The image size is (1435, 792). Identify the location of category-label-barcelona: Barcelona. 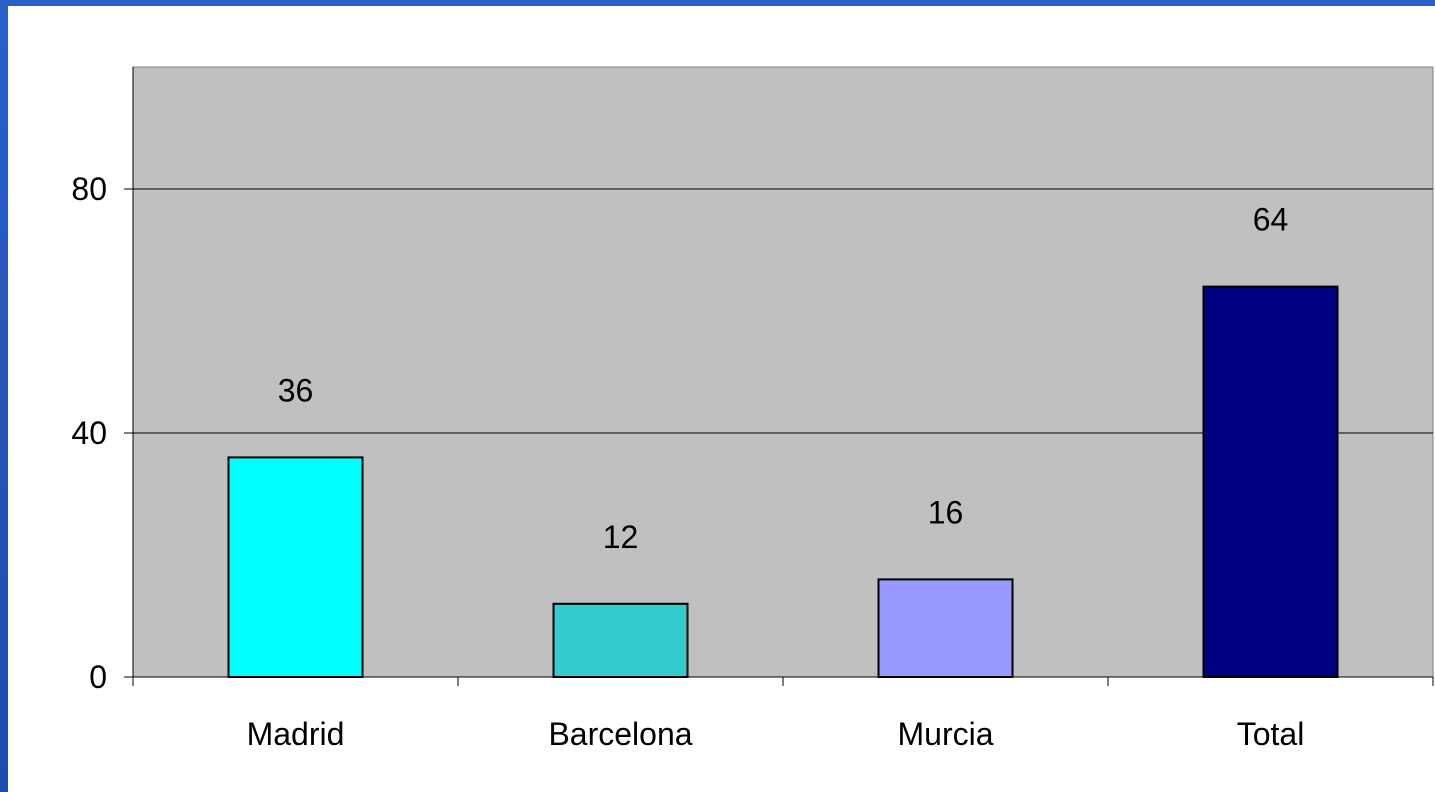
(620, 734).